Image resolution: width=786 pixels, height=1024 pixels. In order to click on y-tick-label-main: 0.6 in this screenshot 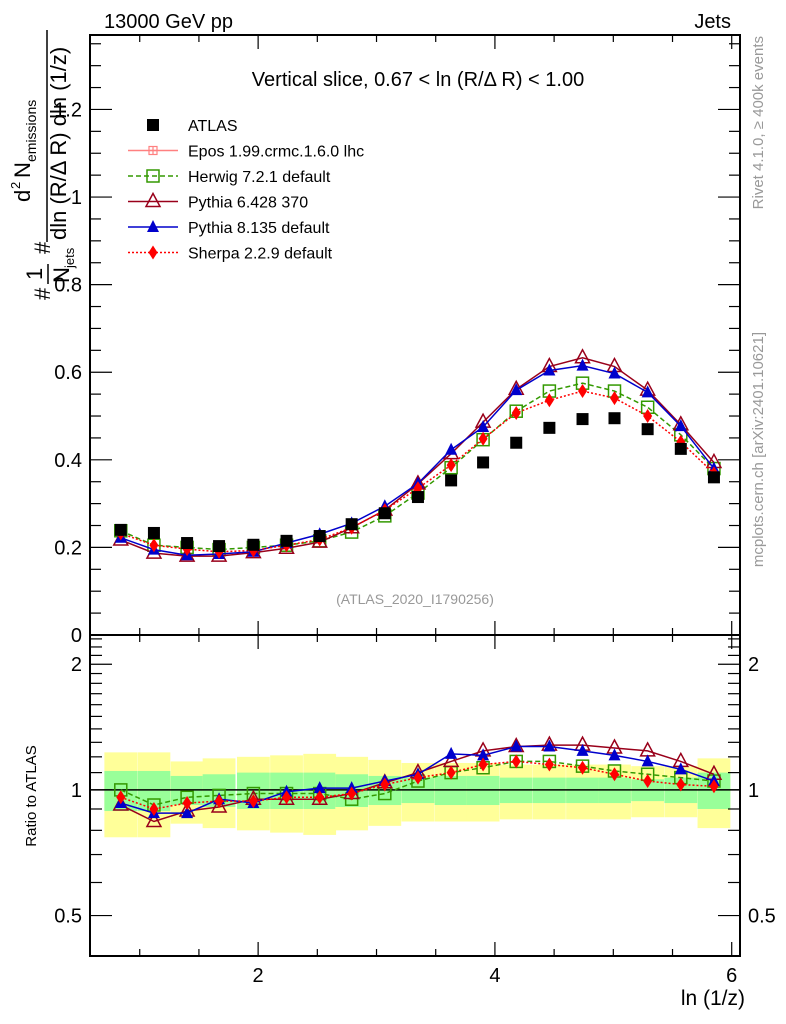, I will do `click(68, 373)`.